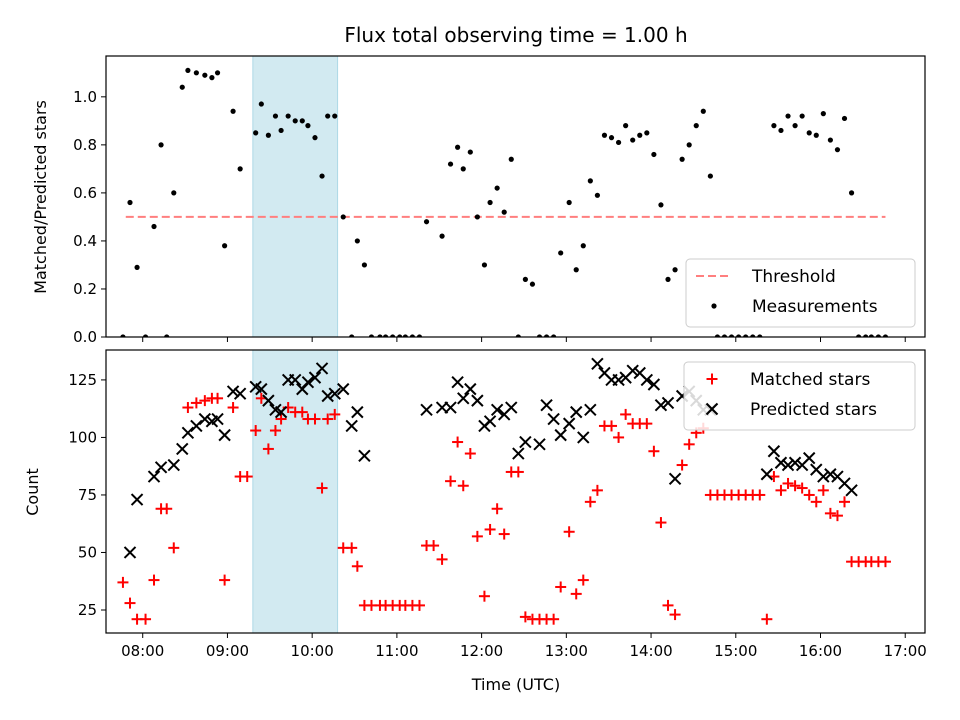 Image resolution: width=960 pixels, height=720 pixels. What do you see at coordinates (813, 410) in the screenshot?
I see `legend-label: Predicted stars` at bounding box center [813, 410].